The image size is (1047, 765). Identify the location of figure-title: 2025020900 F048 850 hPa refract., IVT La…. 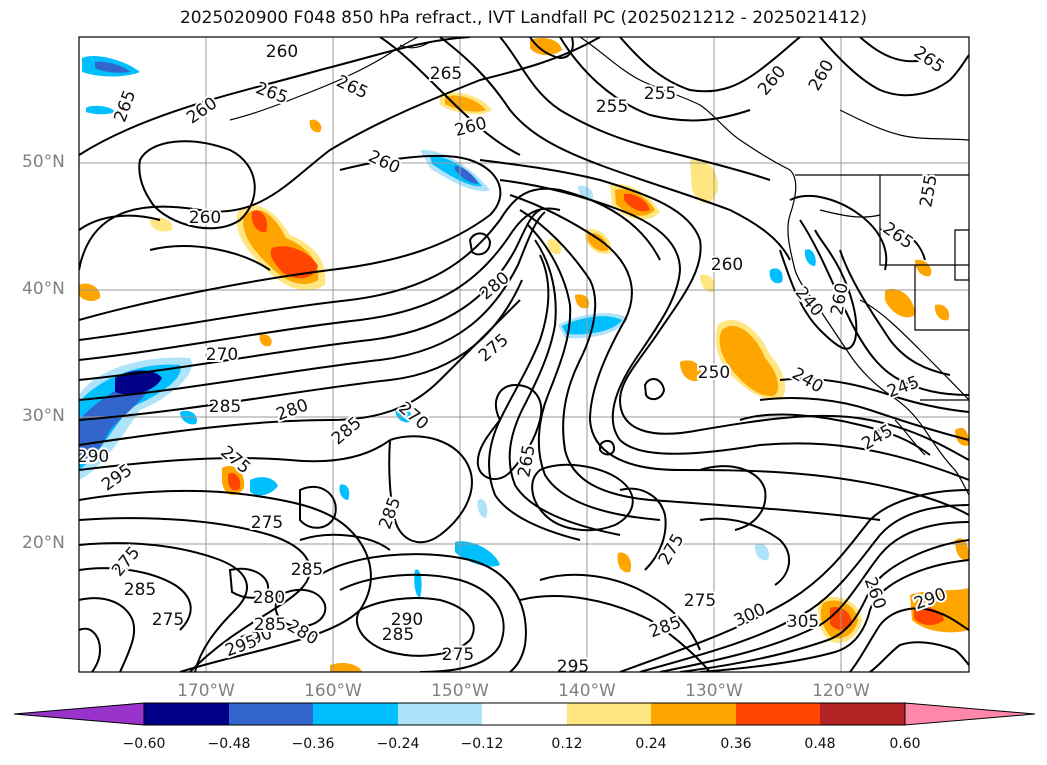
(523, 18).